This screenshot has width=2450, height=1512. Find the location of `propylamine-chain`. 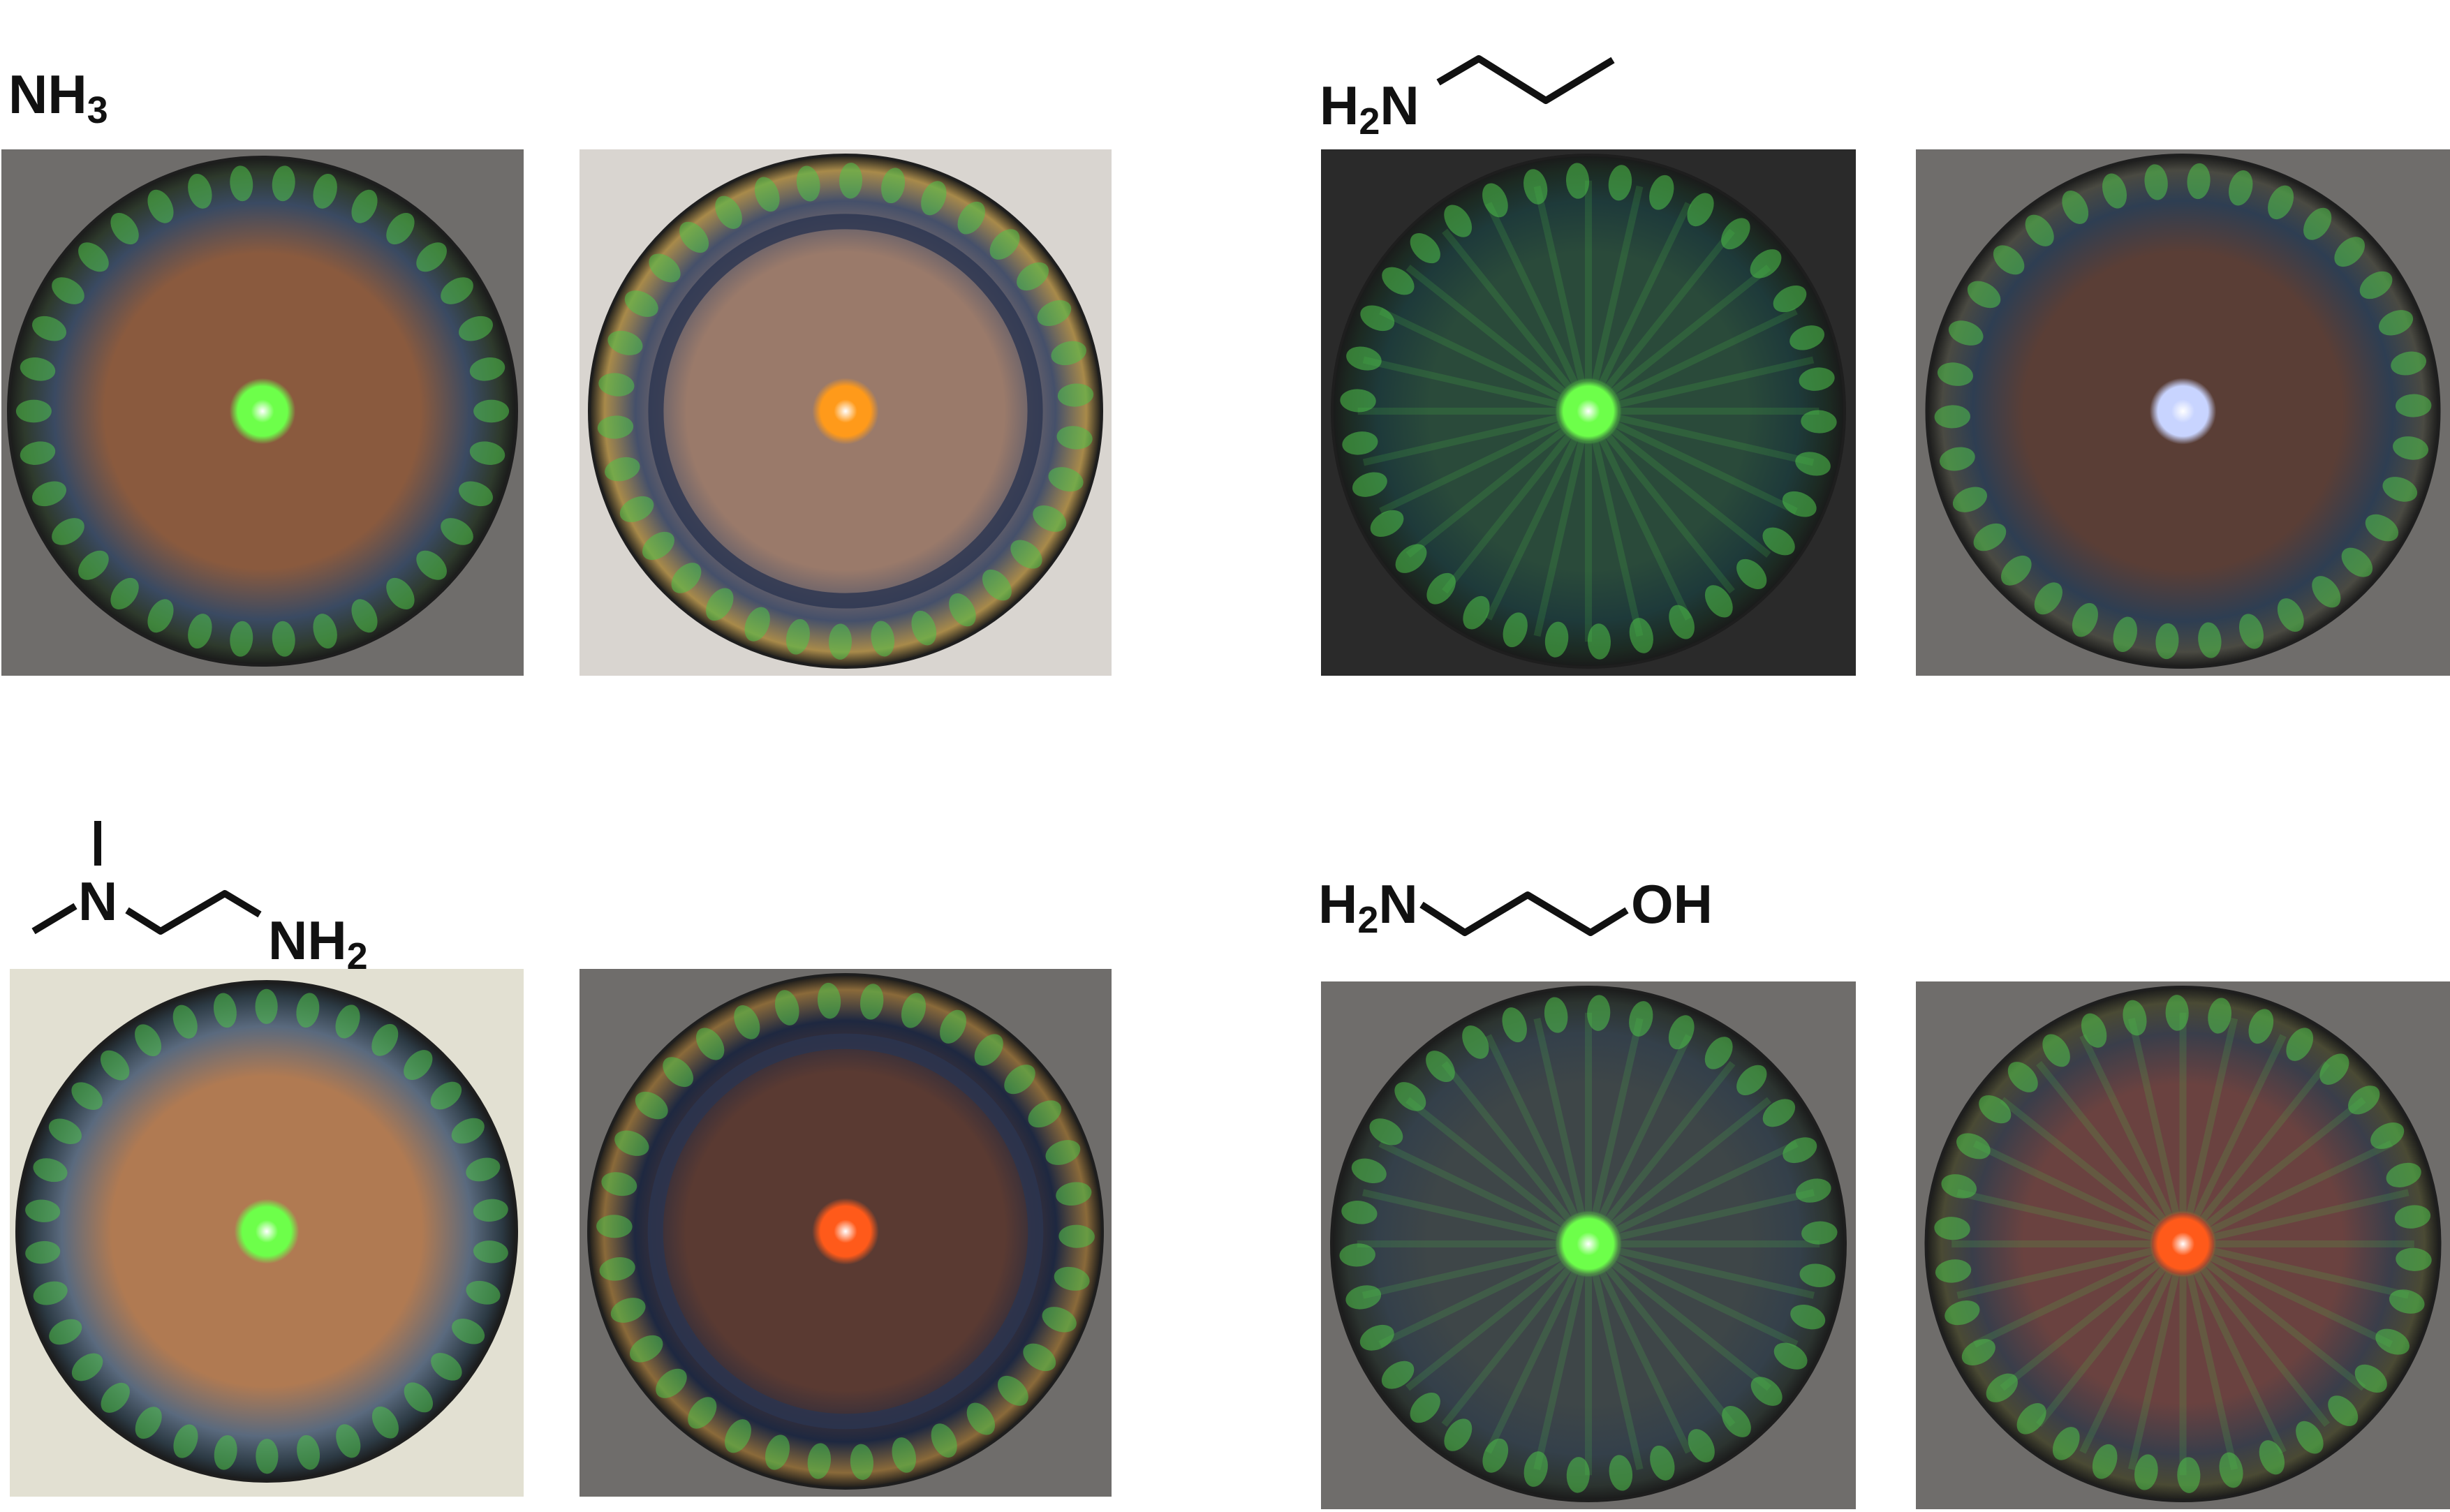

propylamine-chain is located at coordinates (1525, 79).